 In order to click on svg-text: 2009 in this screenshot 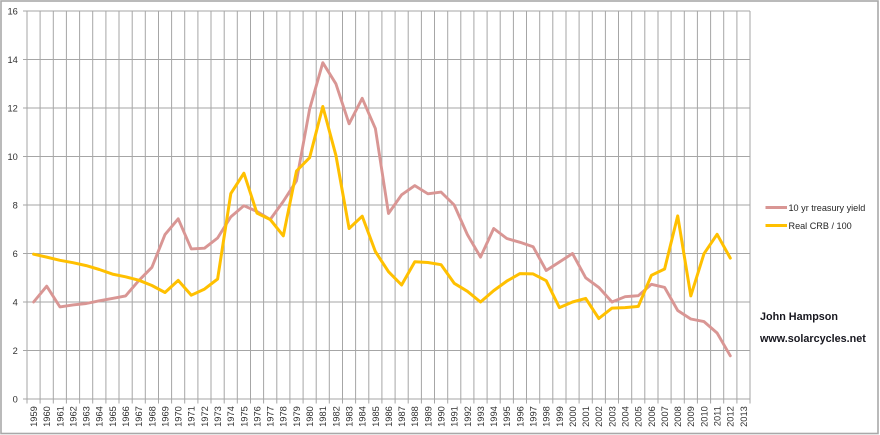, I will do `click(691, 416)`.